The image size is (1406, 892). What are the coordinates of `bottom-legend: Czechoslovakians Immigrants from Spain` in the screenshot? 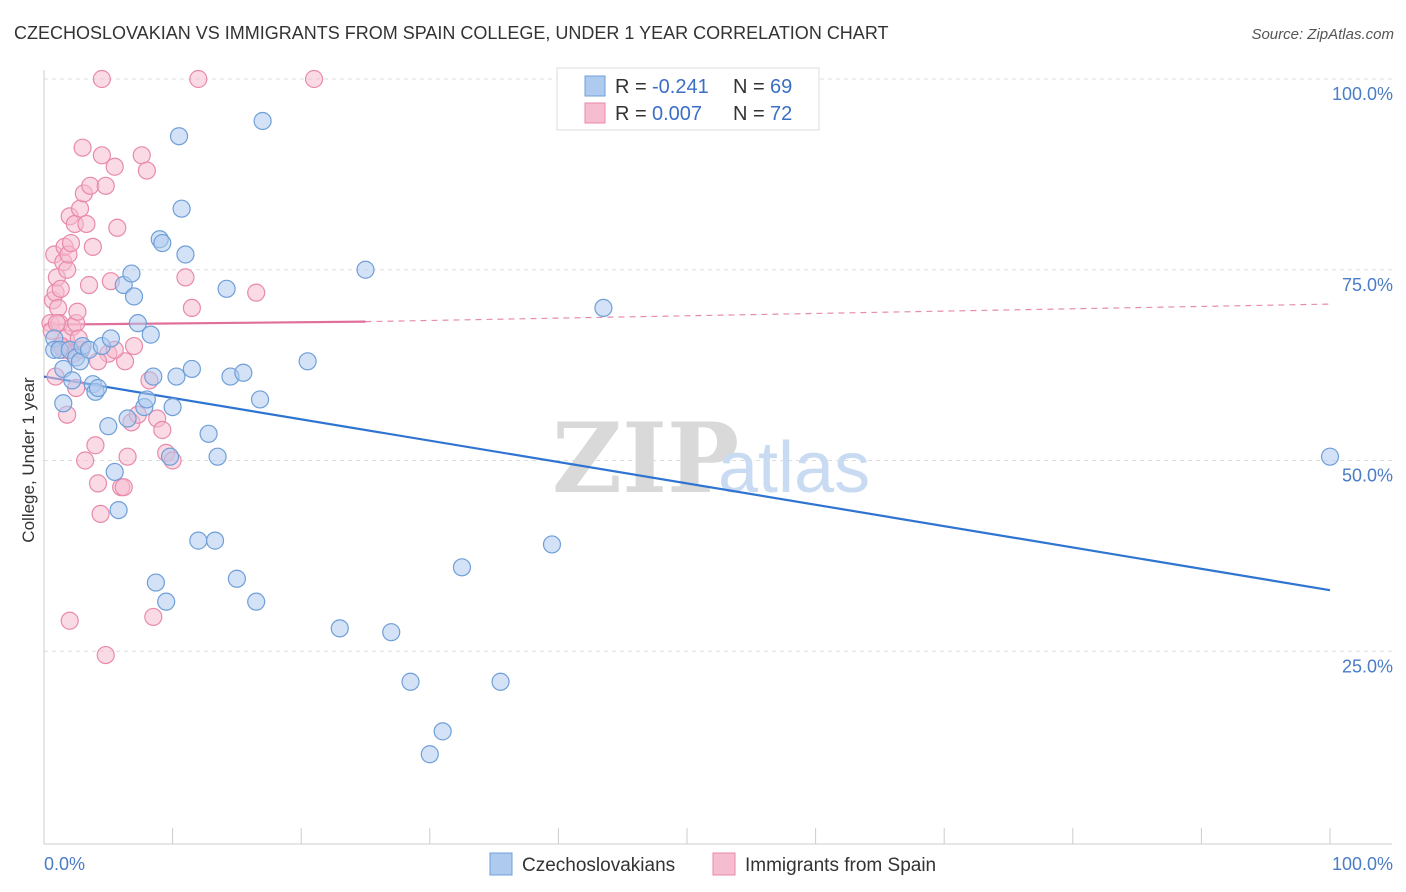 It's located at (712, 864).